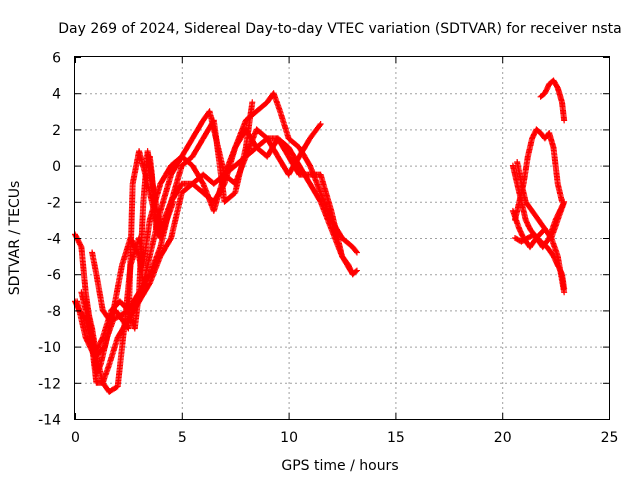 This screenshot has width=640, height=480. Describe the element at coordinates (56, 95) in the screenshot. I see `y-tick-label: 4` at that location.